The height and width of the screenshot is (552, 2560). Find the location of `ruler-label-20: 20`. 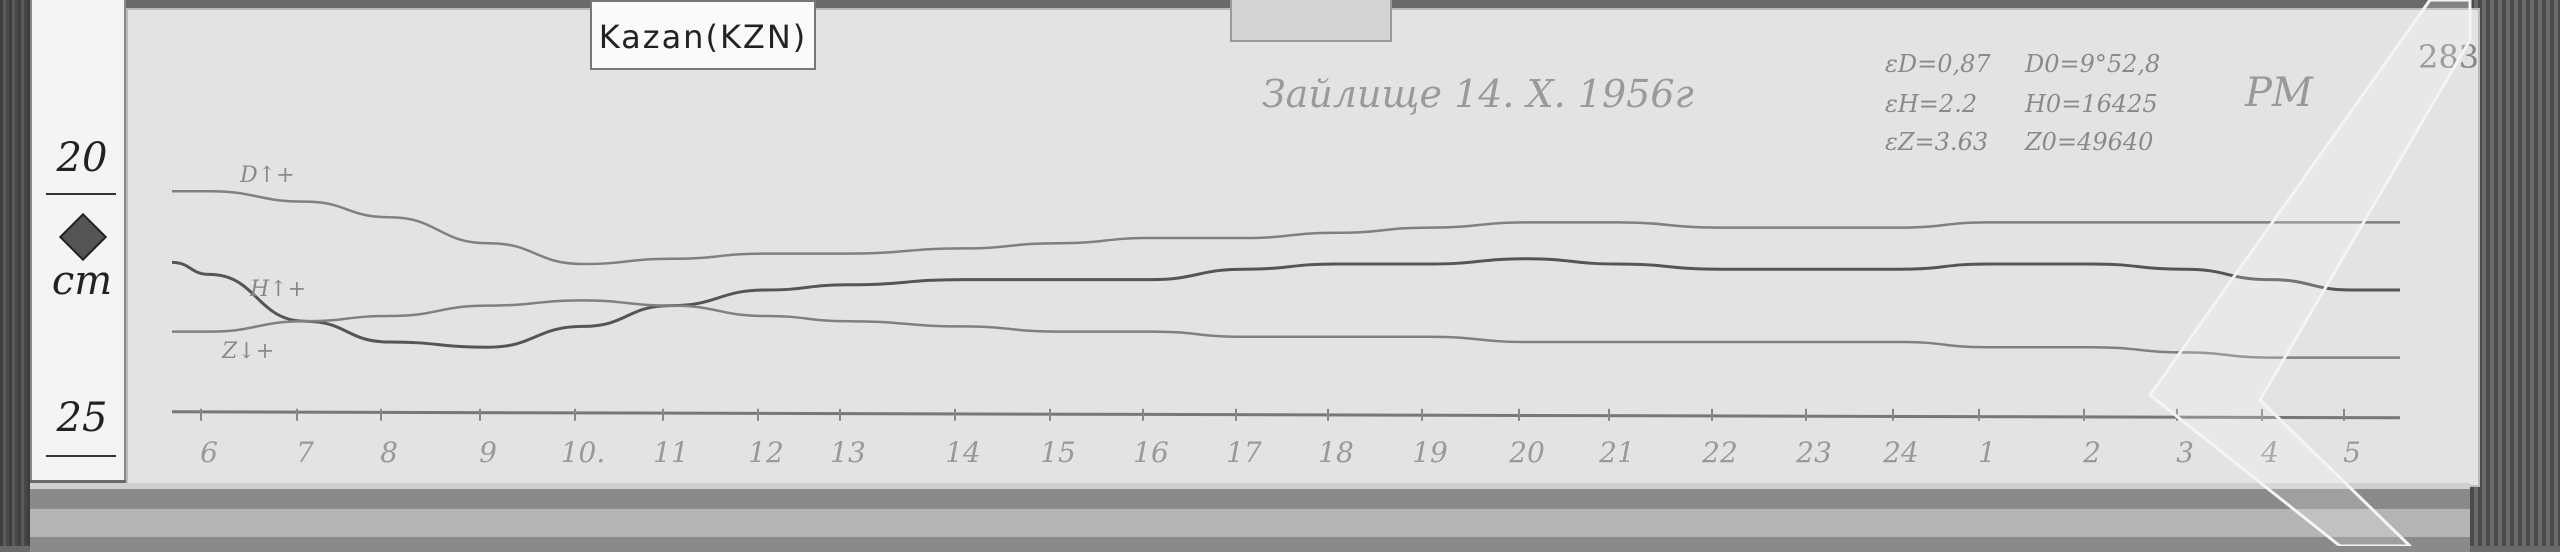

ruler-label-20: 20 is located at coordinates (82, 158).